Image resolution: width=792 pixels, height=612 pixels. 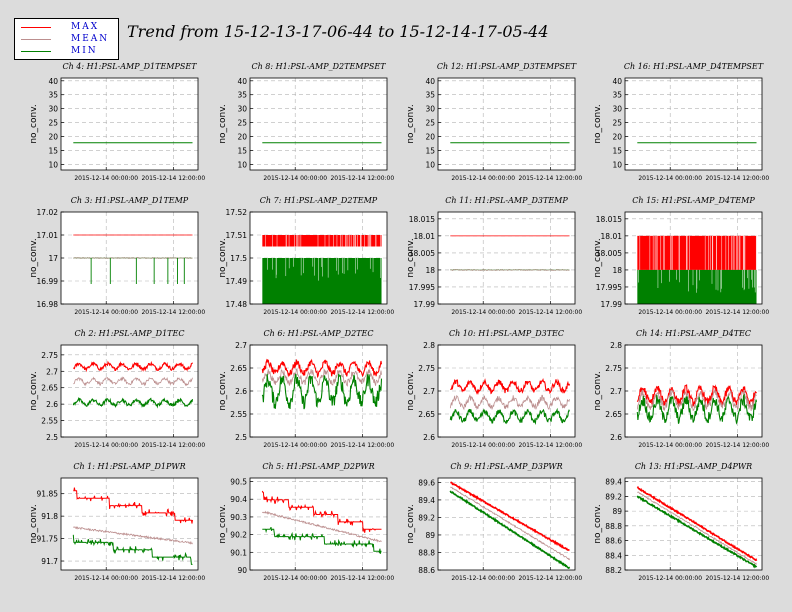 What do you see at coordinates (238, 517) in the screenshot?
I see `y-tick-label: 90.3` at bounding box center [238, 517].